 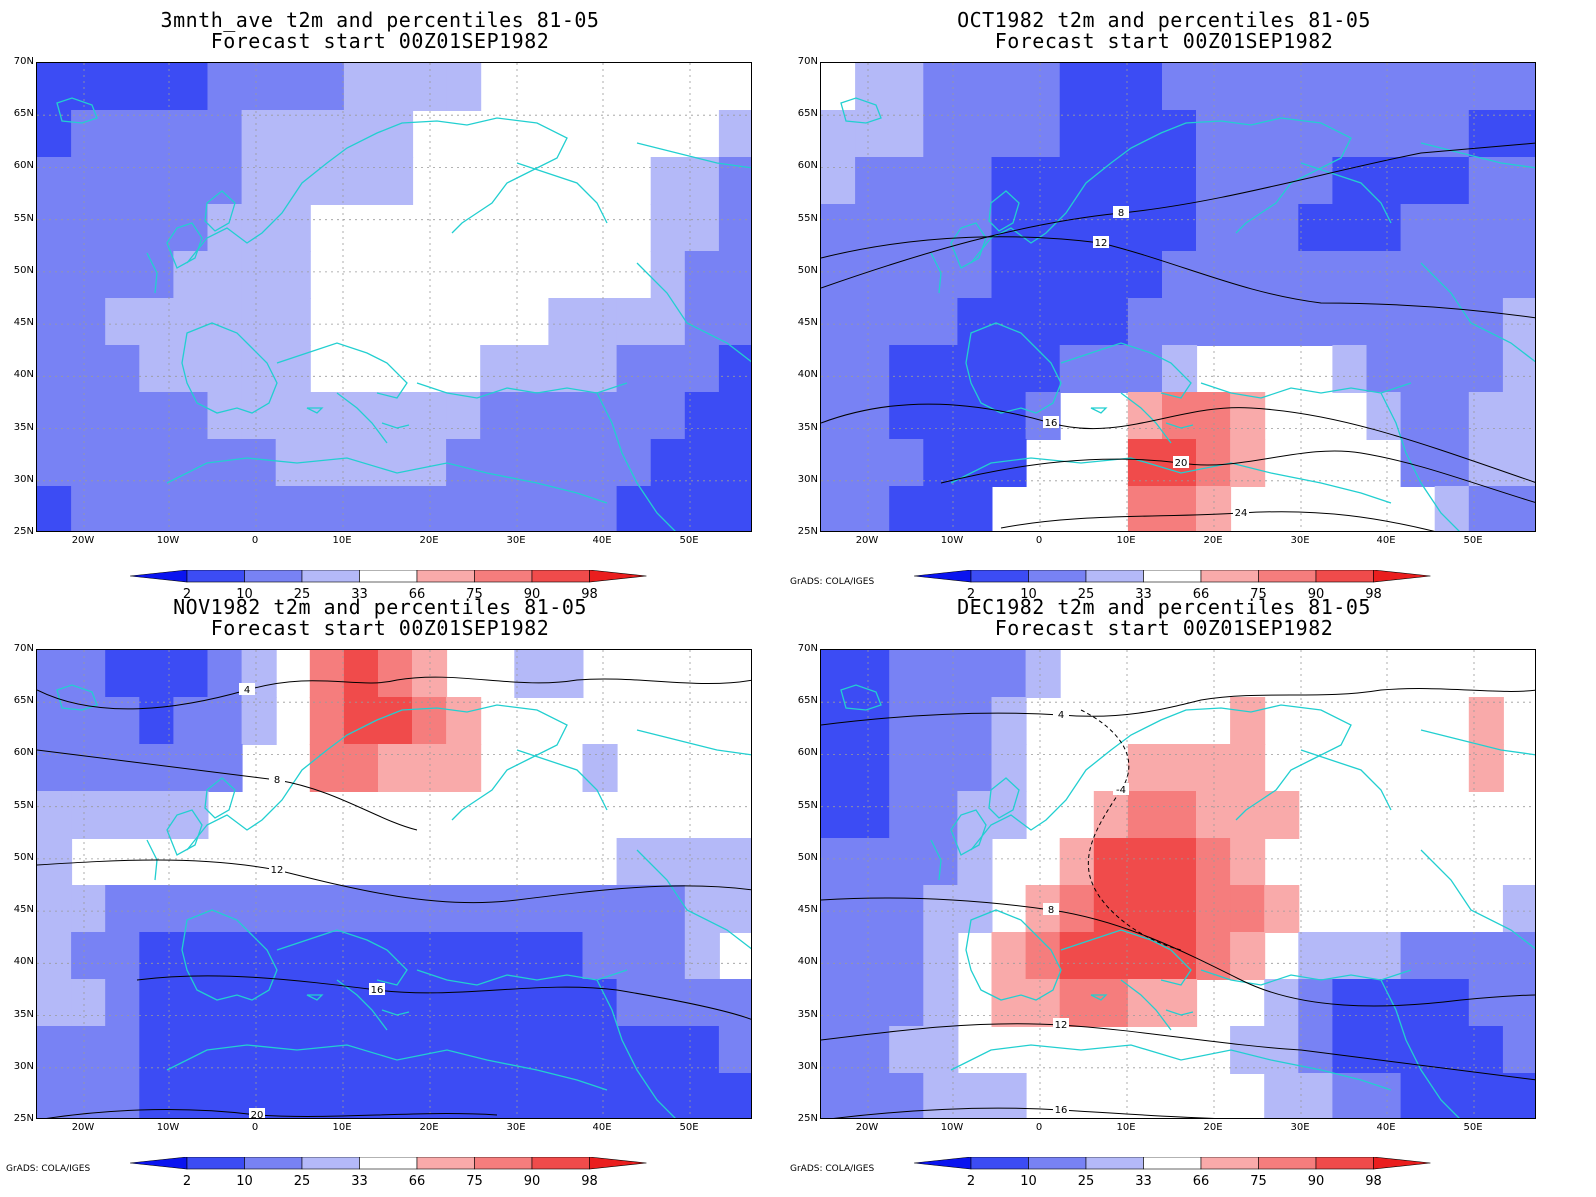 I want to click on colorbar-label: 33, so click(x=1143, y=1181).